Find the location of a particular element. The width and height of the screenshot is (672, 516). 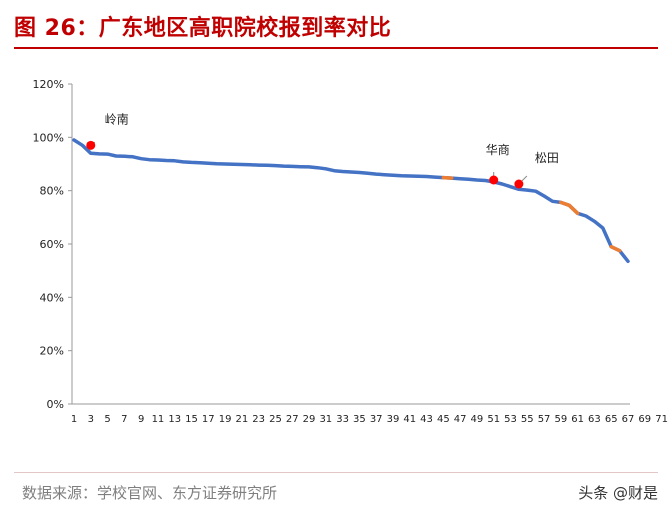

x-tick-label: 71 is located at coordinates (661, 419).